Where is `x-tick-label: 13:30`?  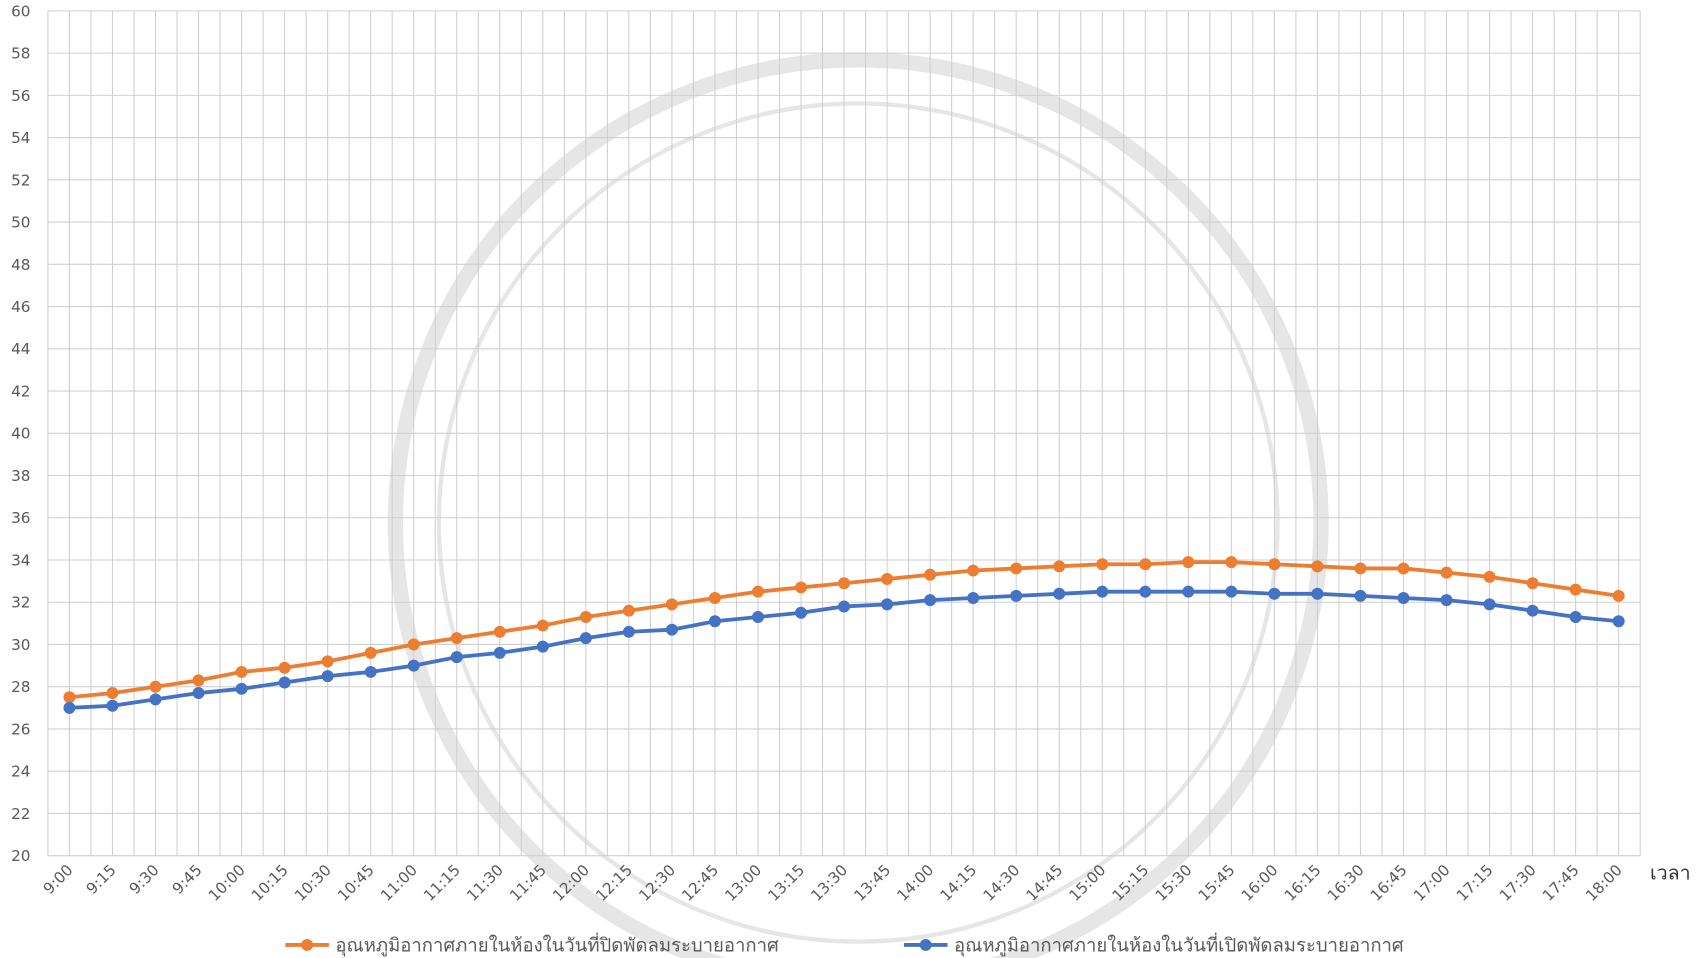 x-tick-label: 13:30 is located at coordinates (829, 883).